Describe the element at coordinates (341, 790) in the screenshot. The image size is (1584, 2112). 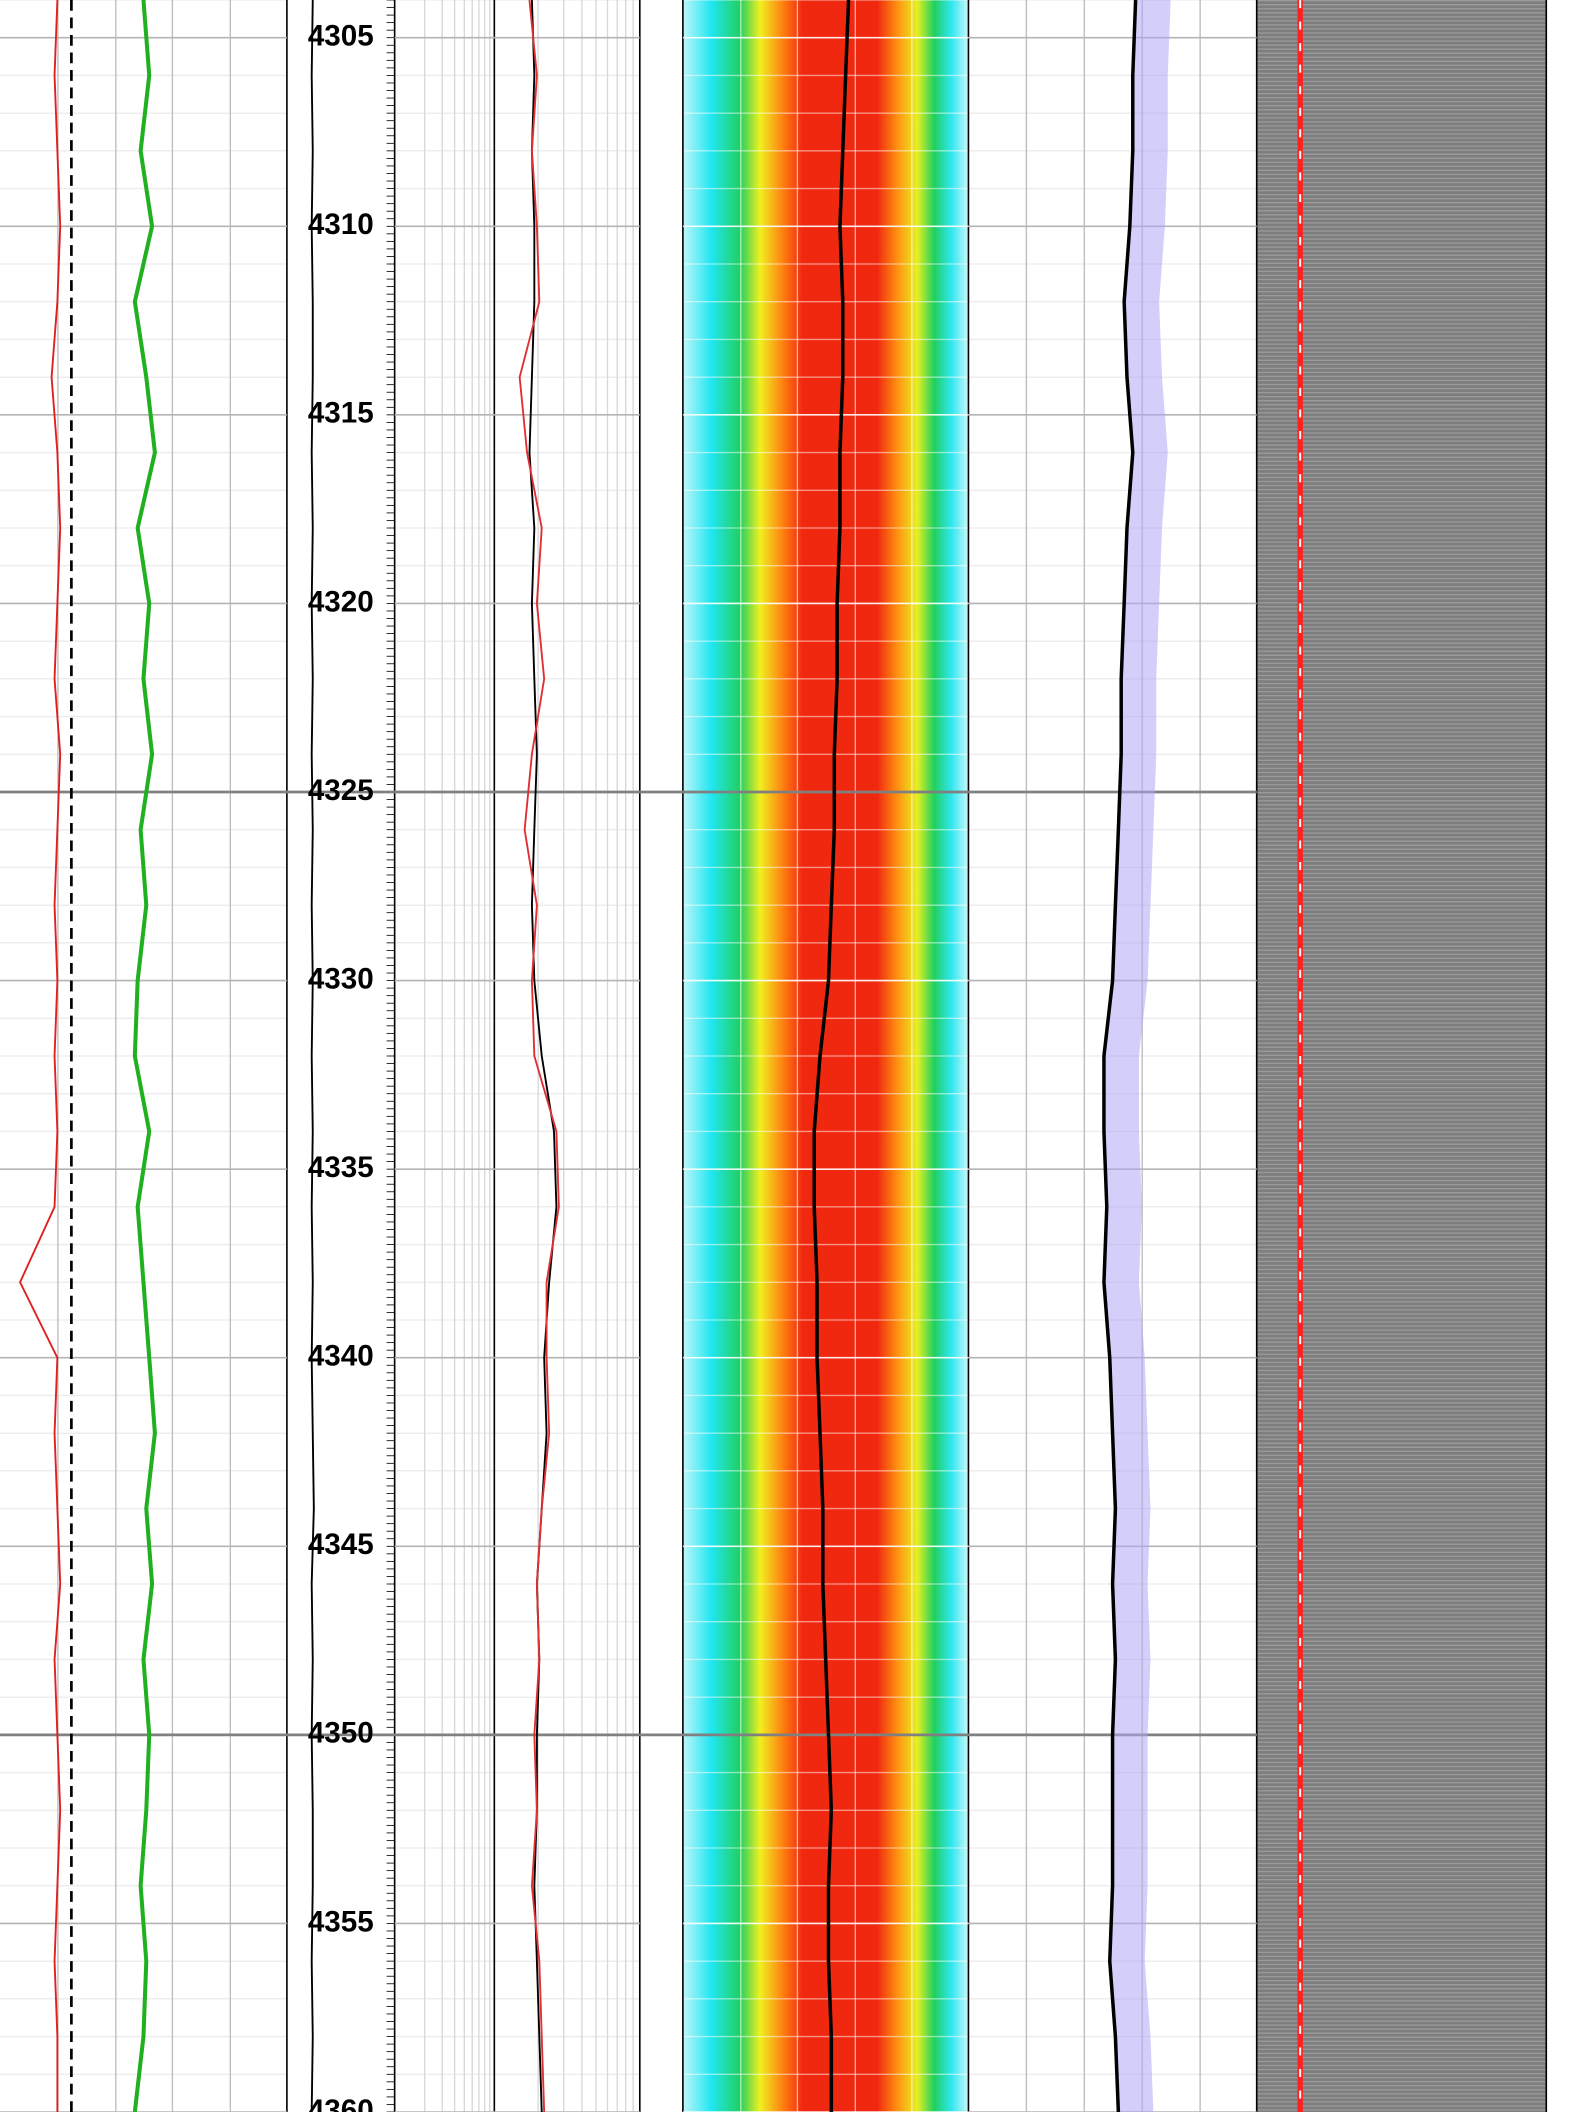
I see `y-tick-label: 4325` at that location.